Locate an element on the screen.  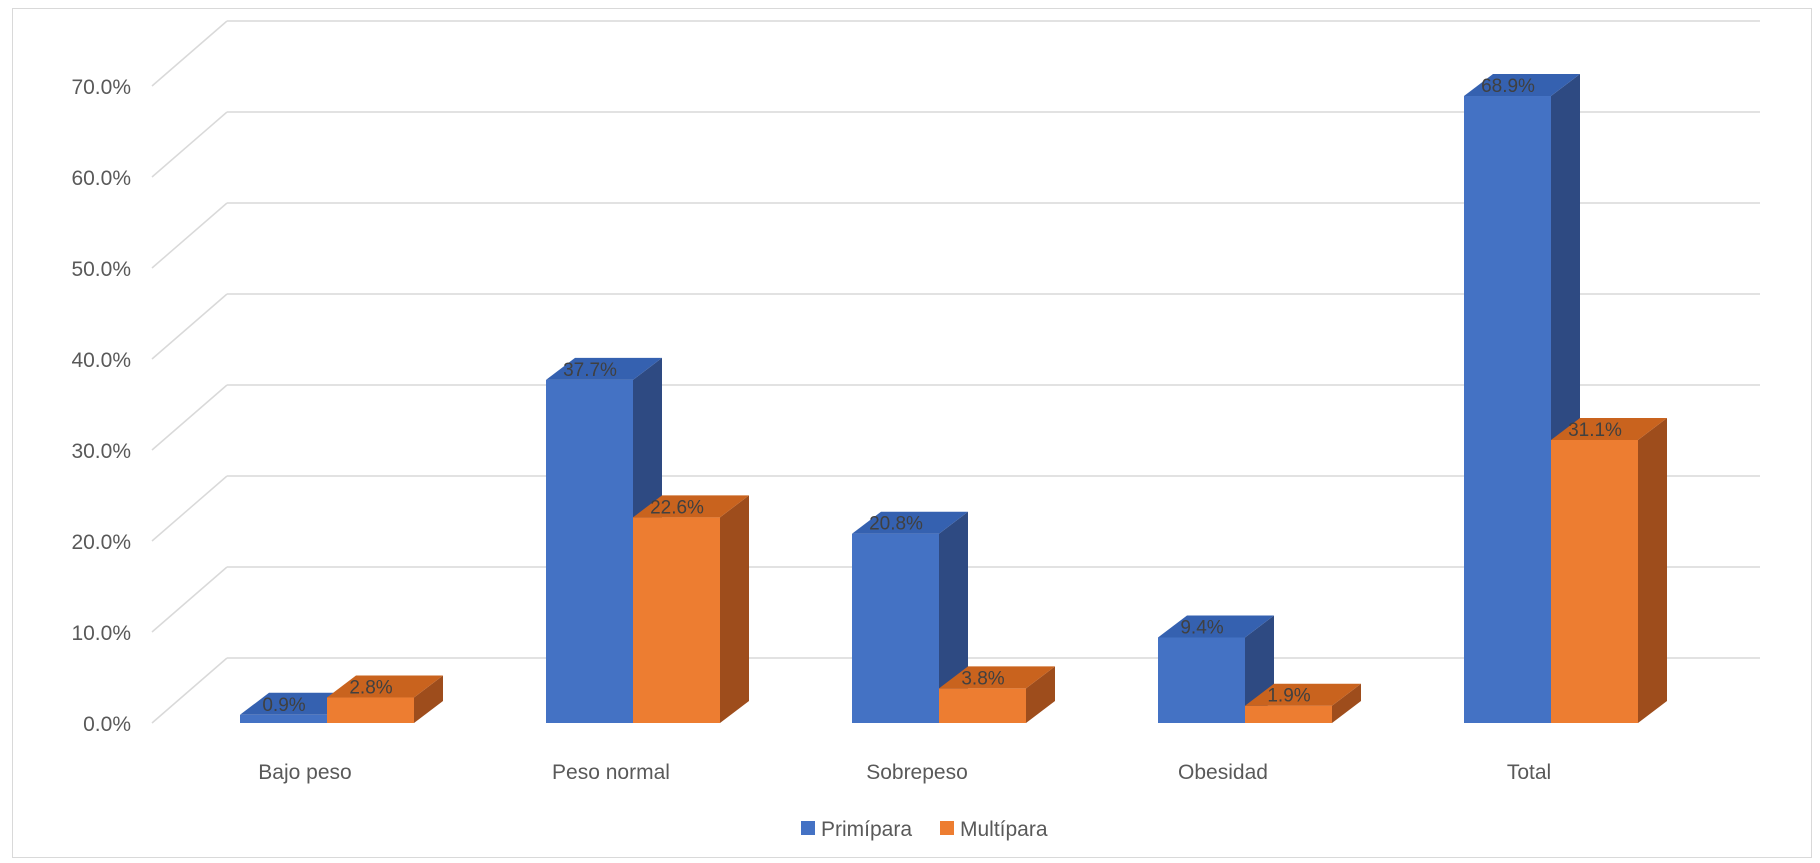
y-tick-label: 0.0% is located at coordinates (107, 724).